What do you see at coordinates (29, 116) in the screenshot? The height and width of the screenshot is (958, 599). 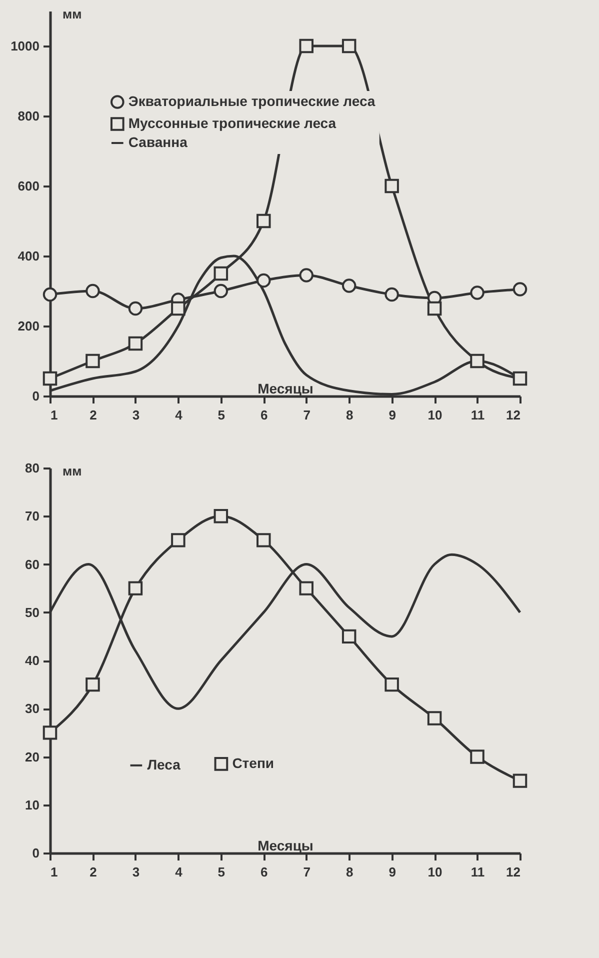 I see `y-tick-label: 800` at bounding box center [29, 116].